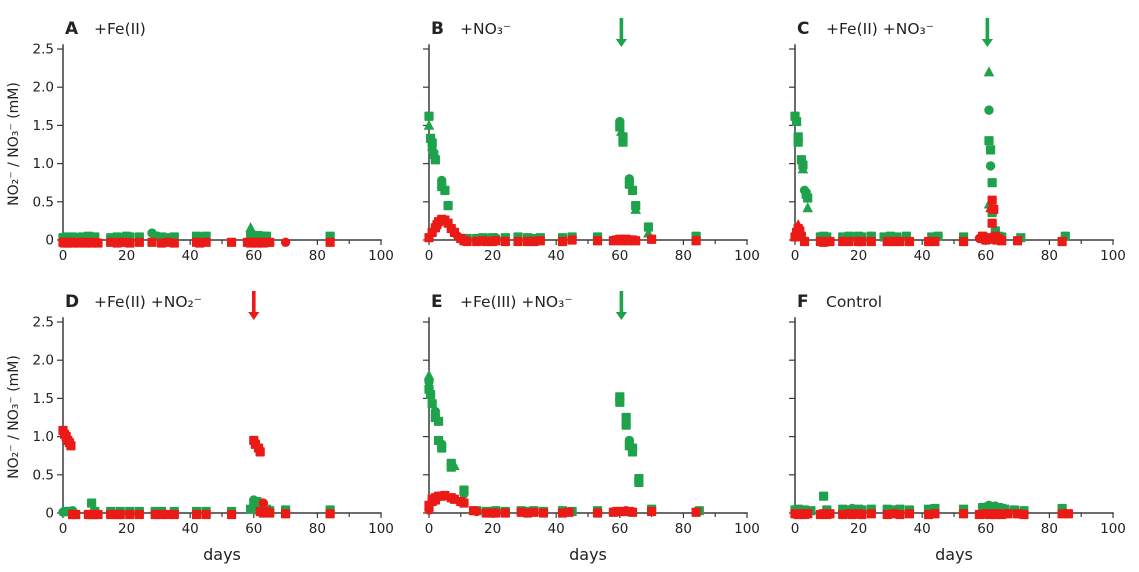 The width and height of the screenshot is (1139, 572). What do you see at coordinates (72, 302) in the screenshot?
I see `panel-letter: D` at bounding box center [72, 302].